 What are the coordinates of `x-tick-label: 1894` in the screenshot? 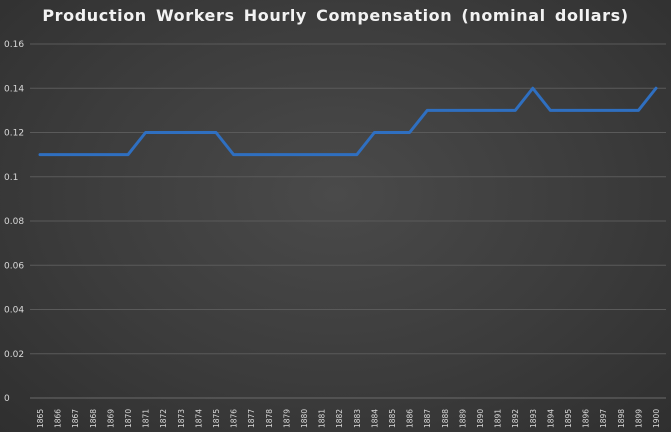 It's located at (550, 418).